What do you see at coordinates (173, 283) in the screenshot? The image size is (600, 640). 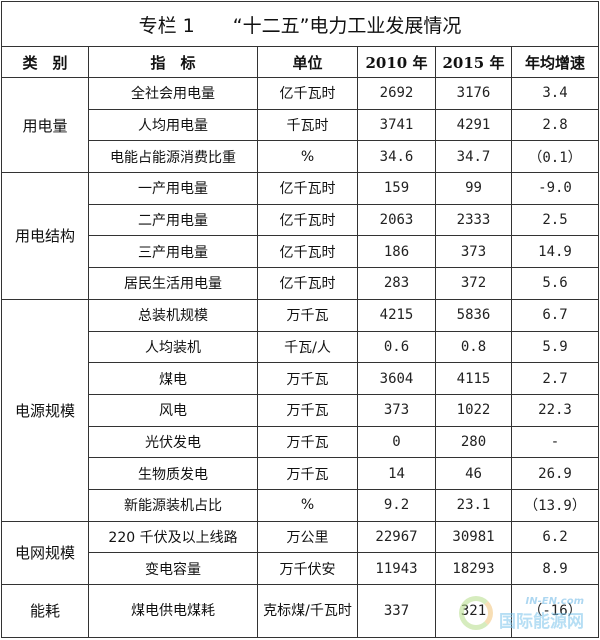 I see `indicator-cell: 居民生活用电量` at bounding box center [173, 283].